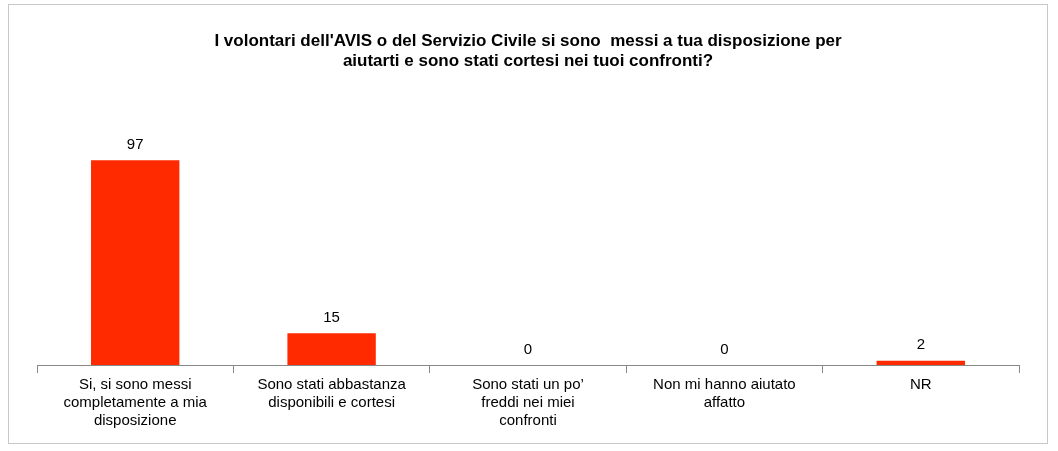  I want to click on x-tick-label: Si, si sono messi completamente a mia disposizione, so click(135, 402).